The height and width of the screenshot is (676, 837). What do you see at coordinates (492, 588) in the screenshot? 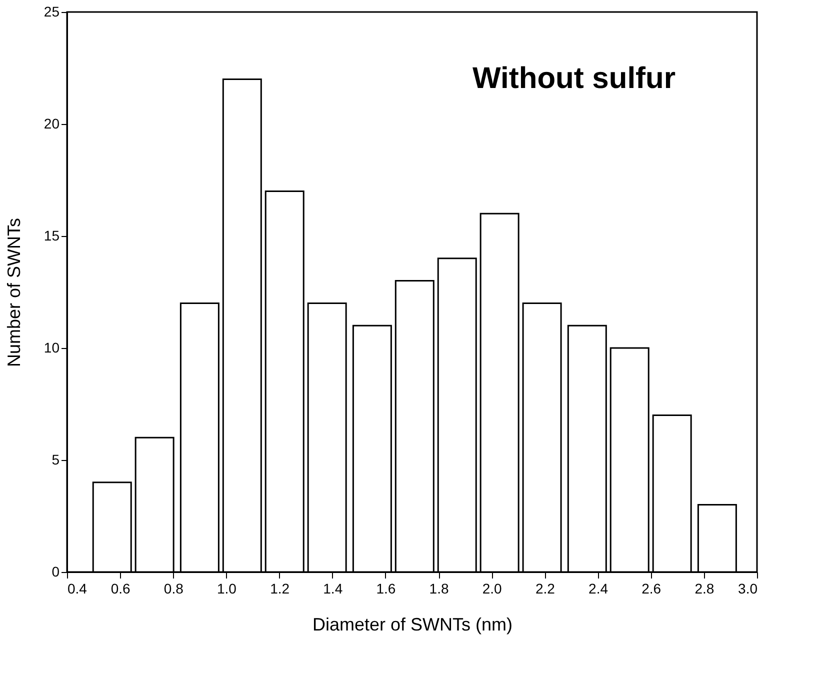
I see `x-tick-label: 2.0` at bounding box center [492, 588].